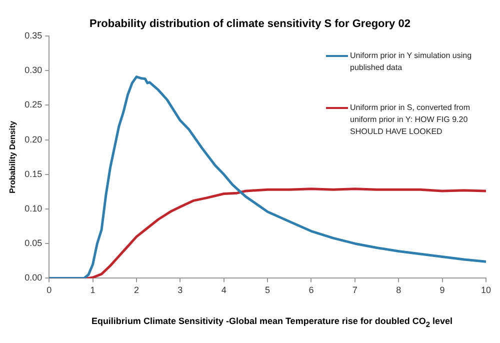 The image size is (500, 343). Describe the element at coordinates (411, 120) in the screenshot. I see `legend-label: Uniform prior in S, converted from uniform prior in Y: HOW FIG 9.20 SHOULD HAVE LOOKED` at that location.